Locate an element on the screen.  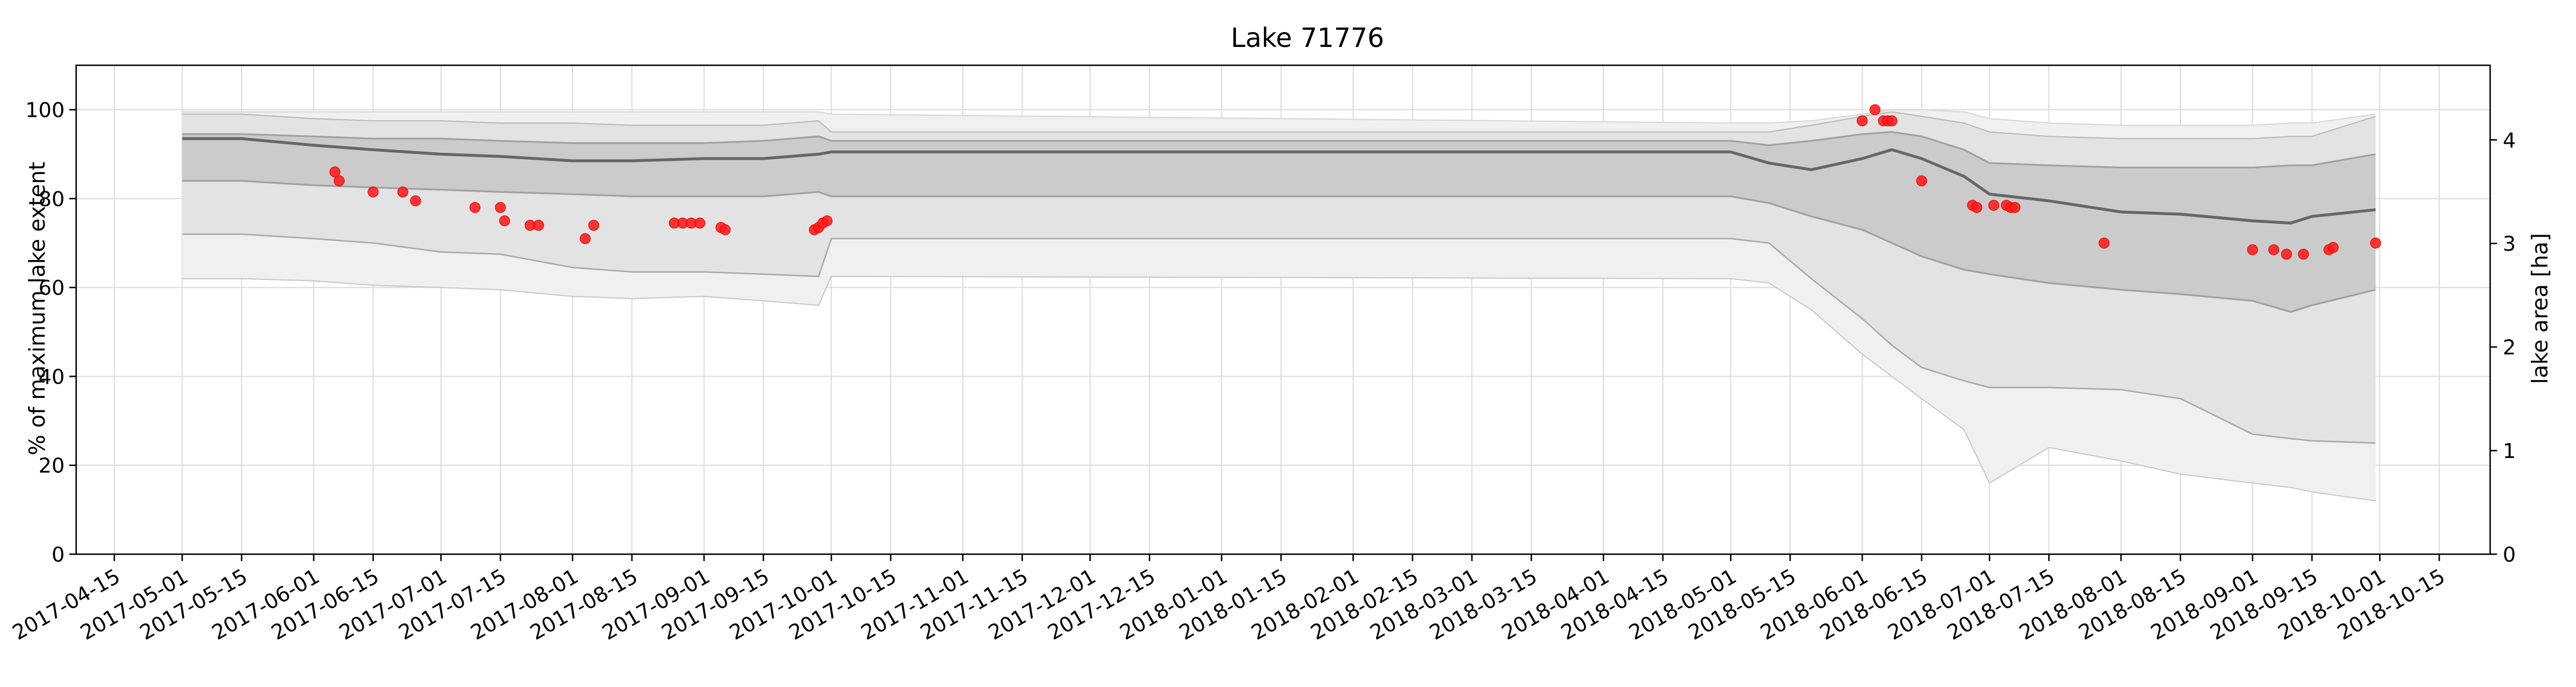
y-right-ticks: 0 1 2 3 4 is located at coordinates (2503, 348).